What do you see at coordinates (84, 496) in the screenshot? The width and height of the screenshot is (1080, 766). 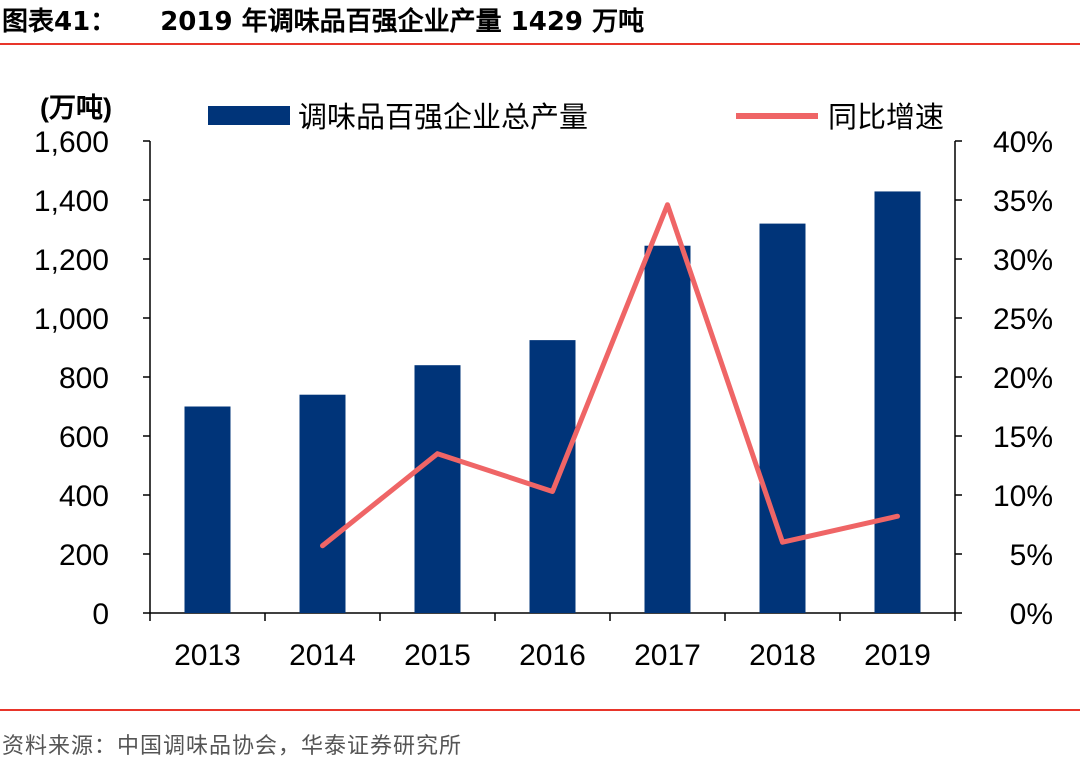 I see `left-tick-label: 400` at bounding box center [84, 496].